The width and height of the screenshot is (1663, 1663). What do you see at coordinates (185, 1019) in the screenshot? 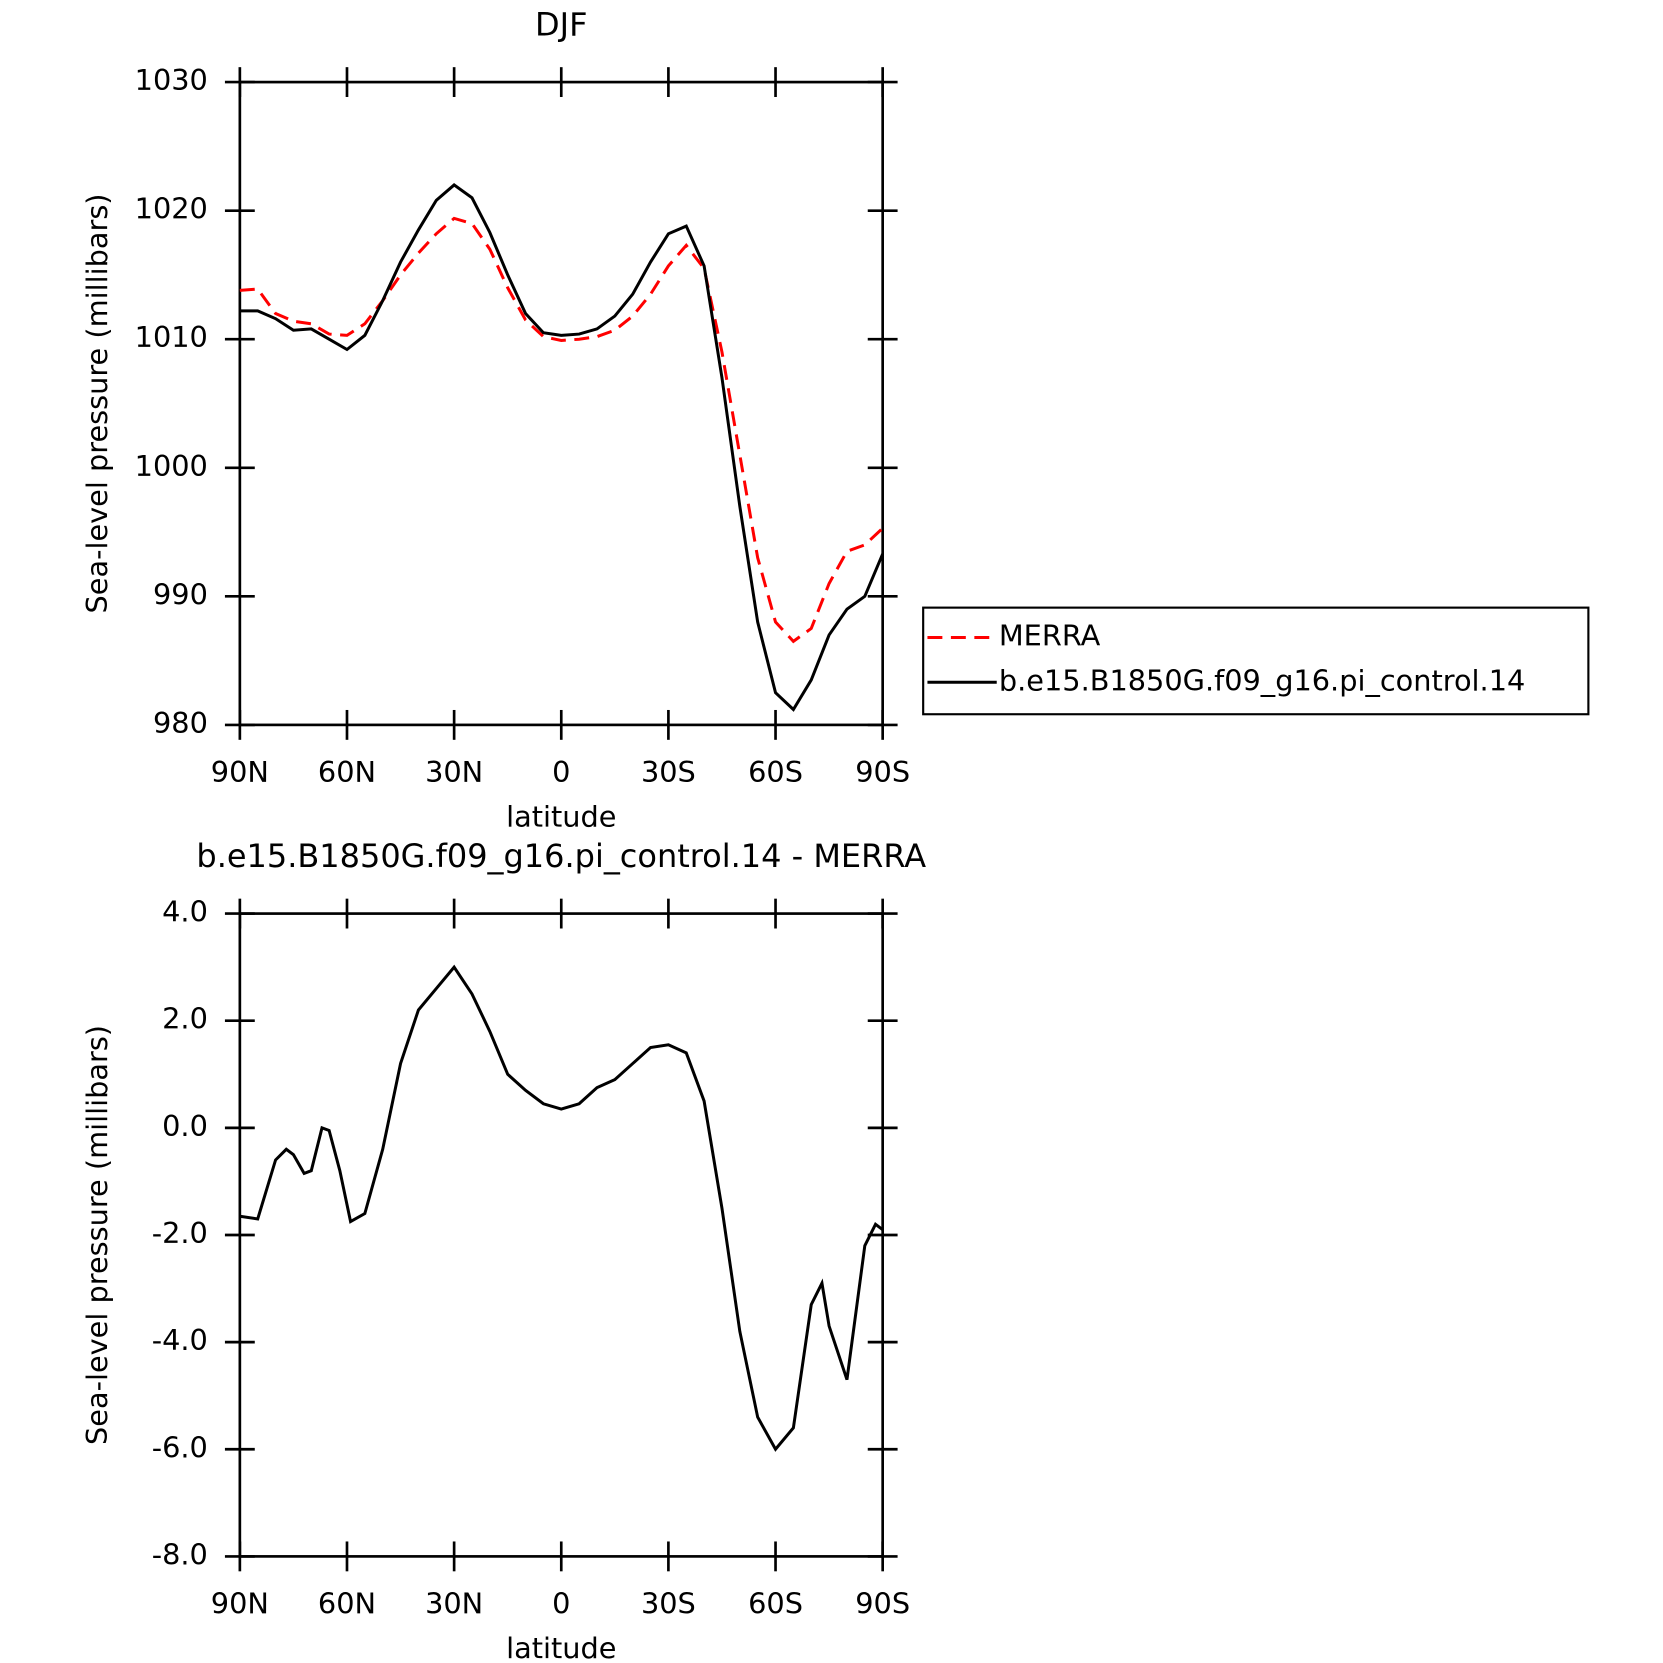
I see `y-tick-label: 2.0` at bounding box center [185, 1019].